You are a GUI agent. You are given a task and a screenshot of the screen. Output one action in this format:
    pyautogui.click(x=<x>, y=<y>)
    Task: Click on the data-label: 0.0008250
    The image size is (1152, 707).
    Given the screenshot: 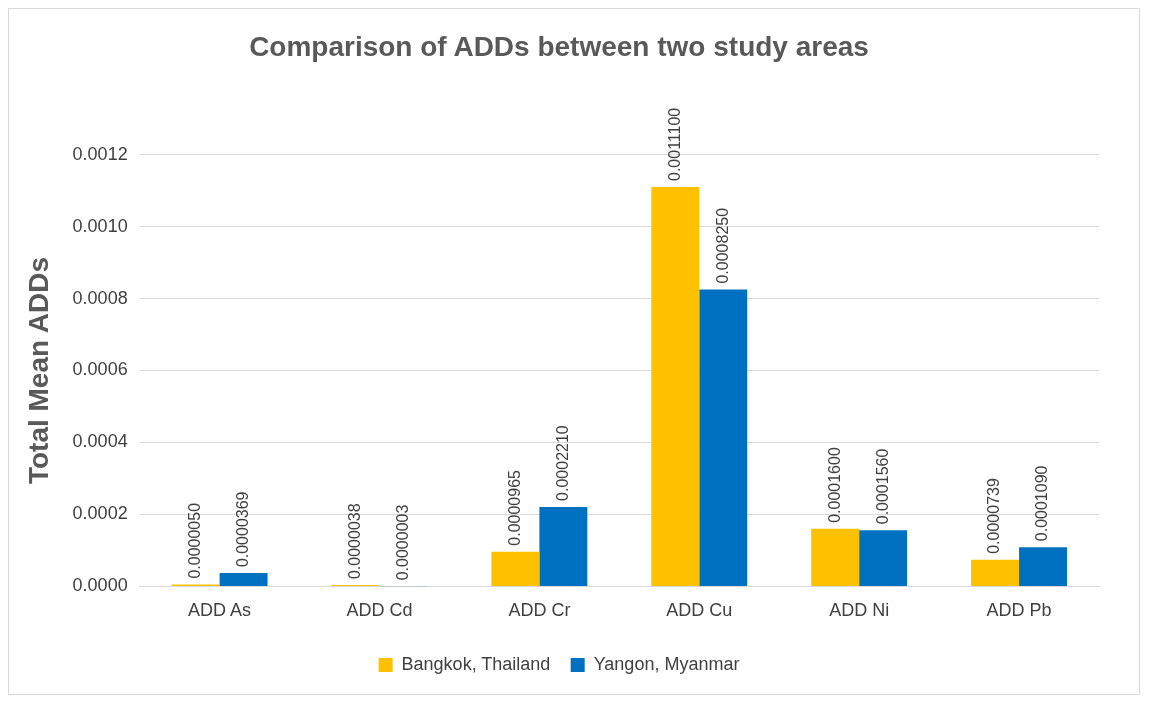 What is the action you would take?
    pyautogui.click(x=722, y=245)
    